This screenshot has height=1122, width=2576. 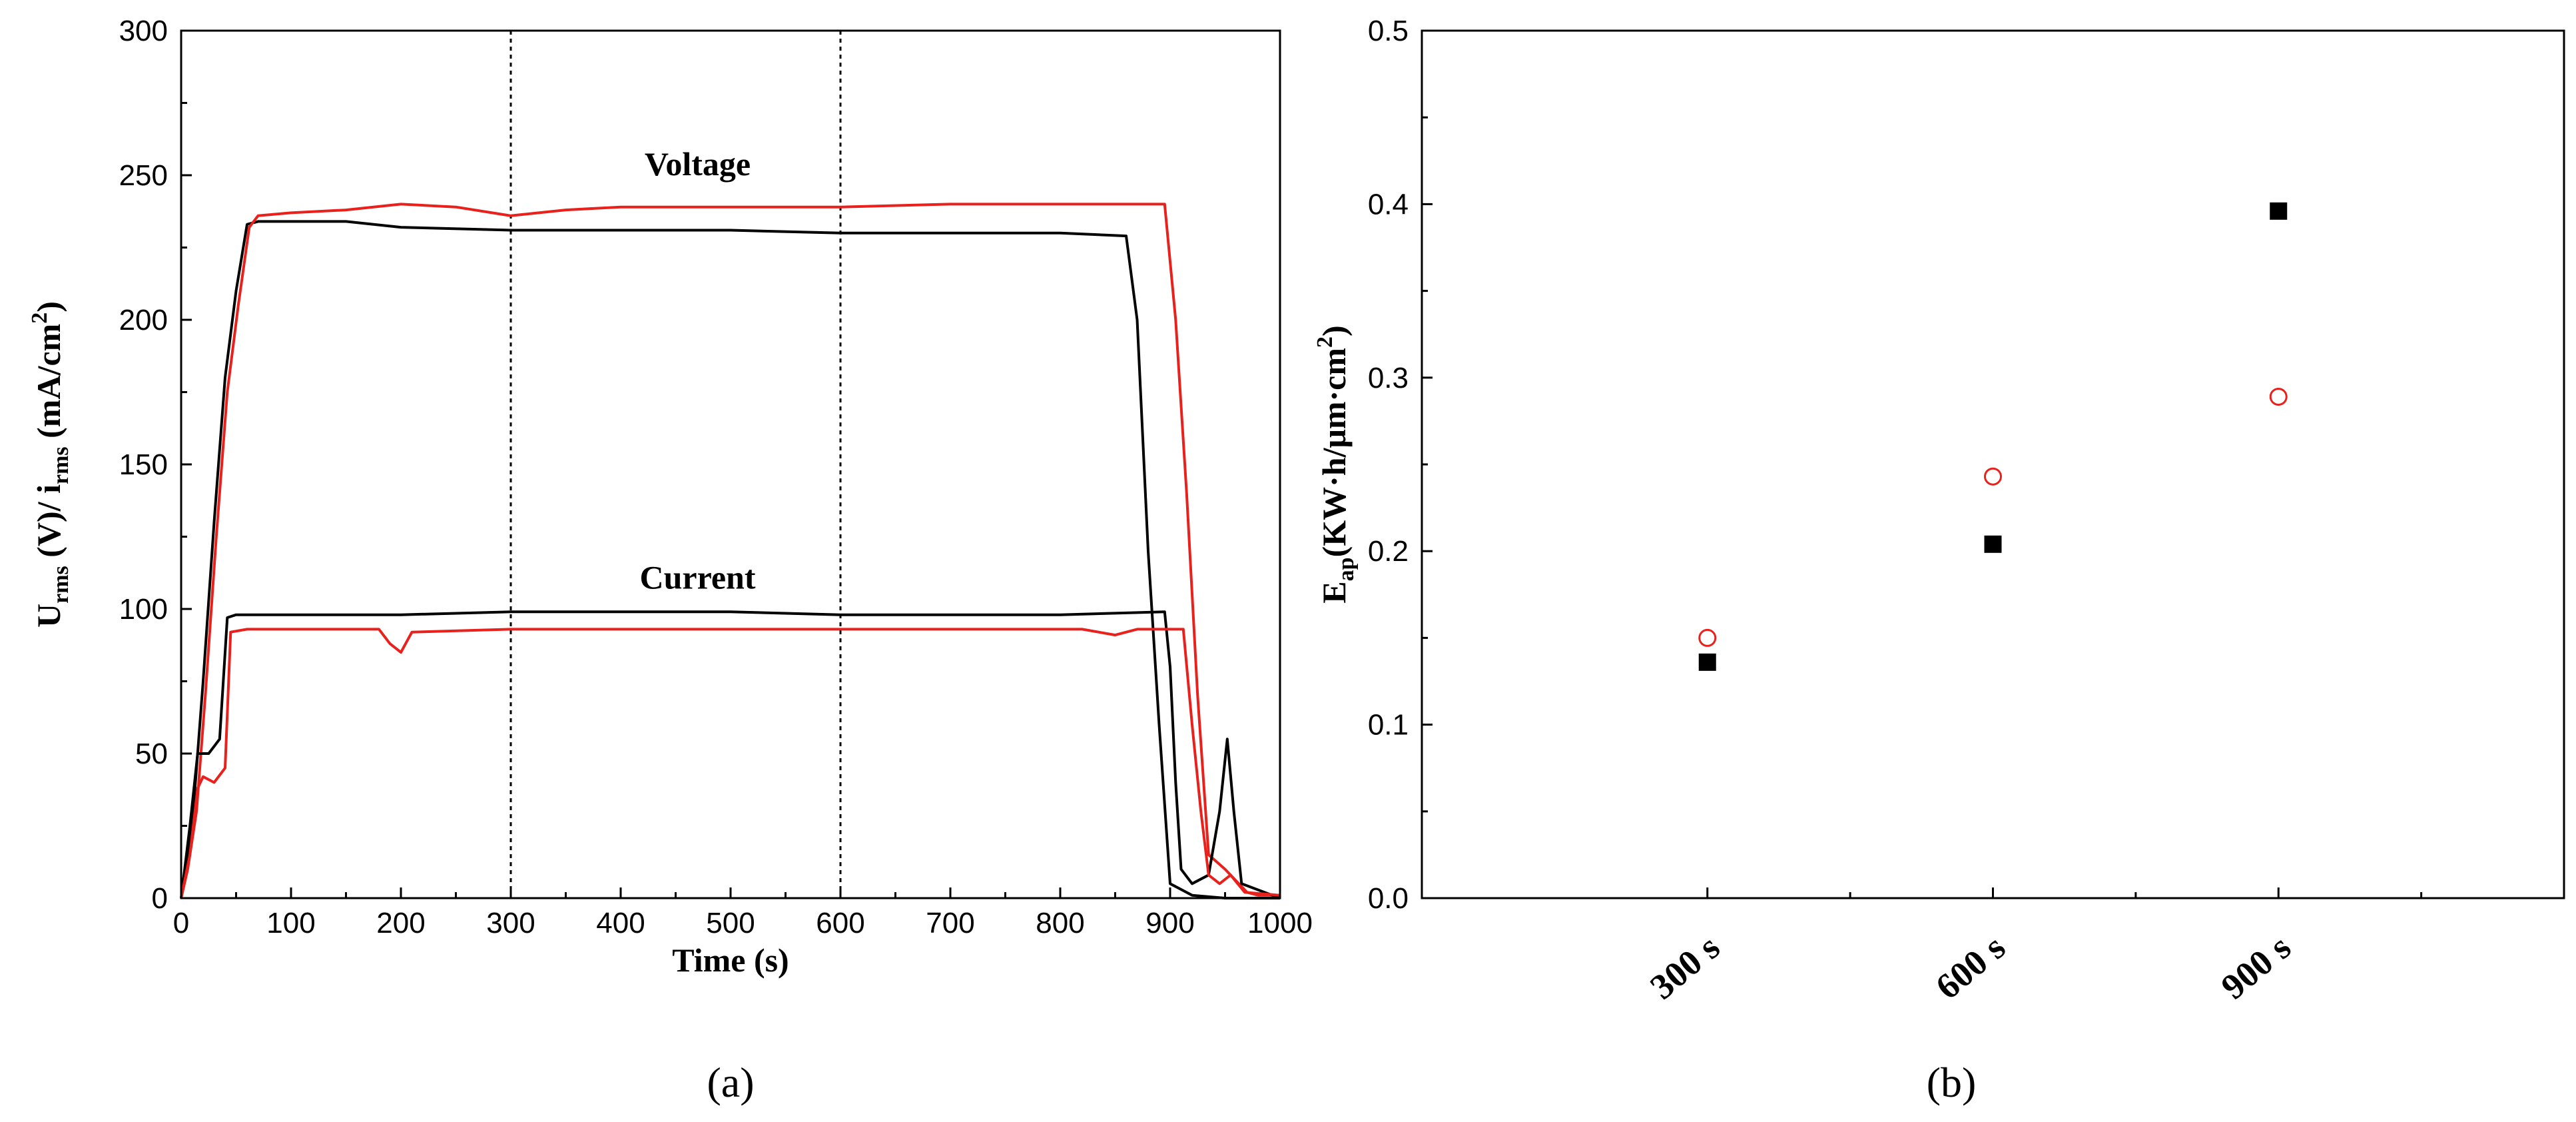 What do you see at coordinates (1388, 31) in the screenshot?
I see `y-tick-label: 0.5` at bounding box center [1388, 31].